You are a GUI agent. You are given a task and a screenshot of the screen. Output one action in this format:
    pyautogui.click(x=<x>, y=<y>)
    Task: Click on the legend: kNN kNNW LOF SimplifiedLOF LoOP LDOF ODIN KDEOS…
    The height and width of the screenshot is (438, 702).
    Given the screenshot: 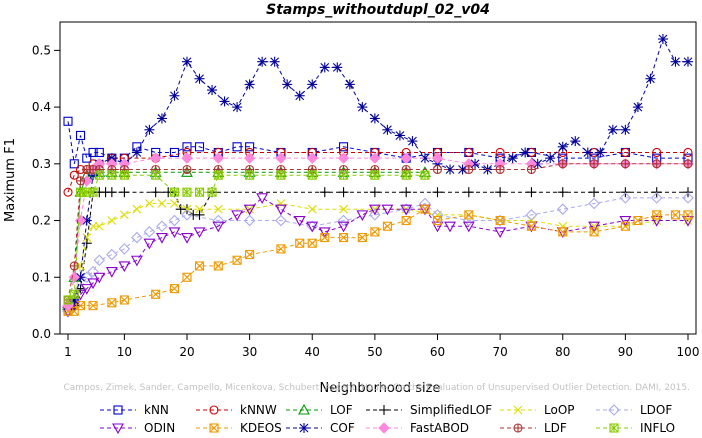 What is the action you would take?
    pyautogui.click(x=387, y=419)
    